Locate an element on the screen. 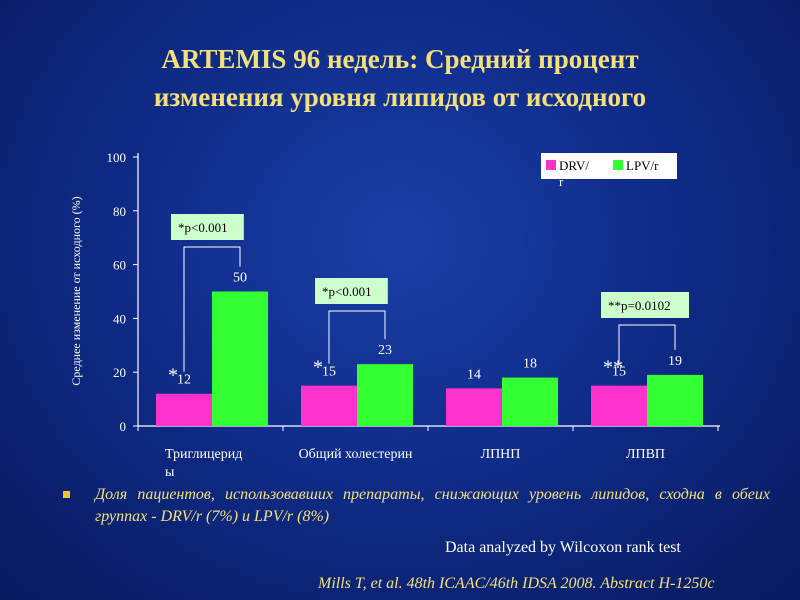  data-label: 14 is located at coordinates (474, 374).